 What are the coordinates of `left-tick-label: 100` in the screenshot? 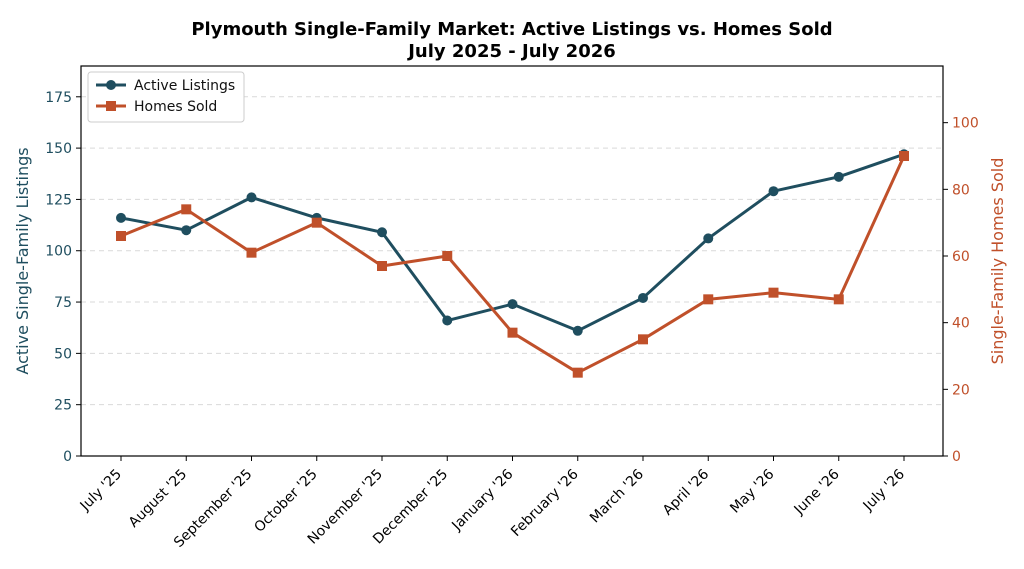 It's located at (58, 252).